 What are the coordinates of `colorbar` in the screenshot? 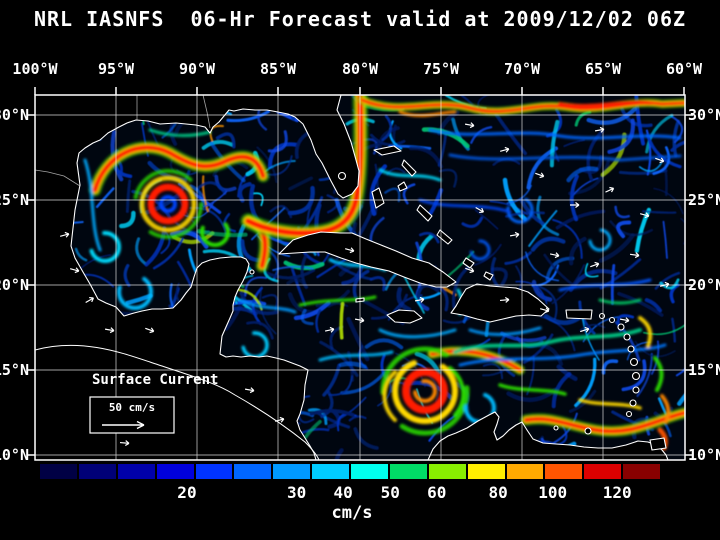 It's located at (350, 471).